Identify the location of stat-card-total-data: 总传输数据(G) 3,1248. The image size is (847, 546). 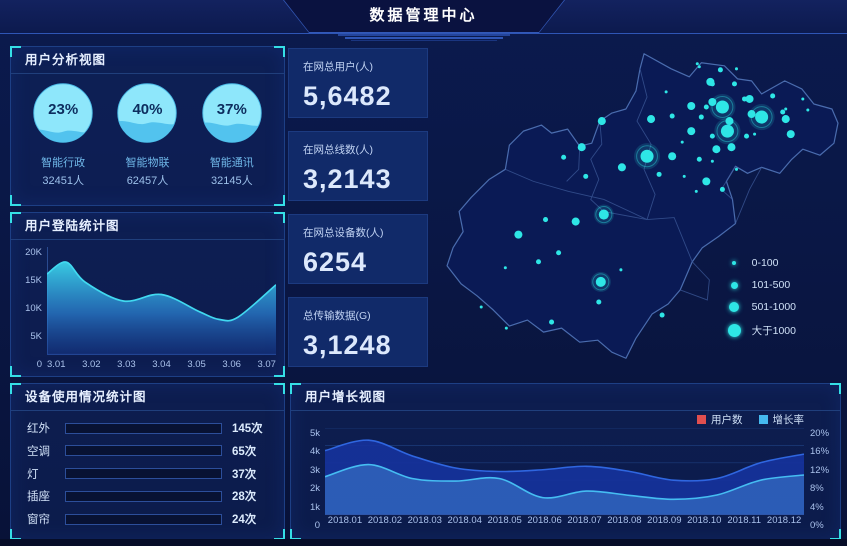
(358, 332).